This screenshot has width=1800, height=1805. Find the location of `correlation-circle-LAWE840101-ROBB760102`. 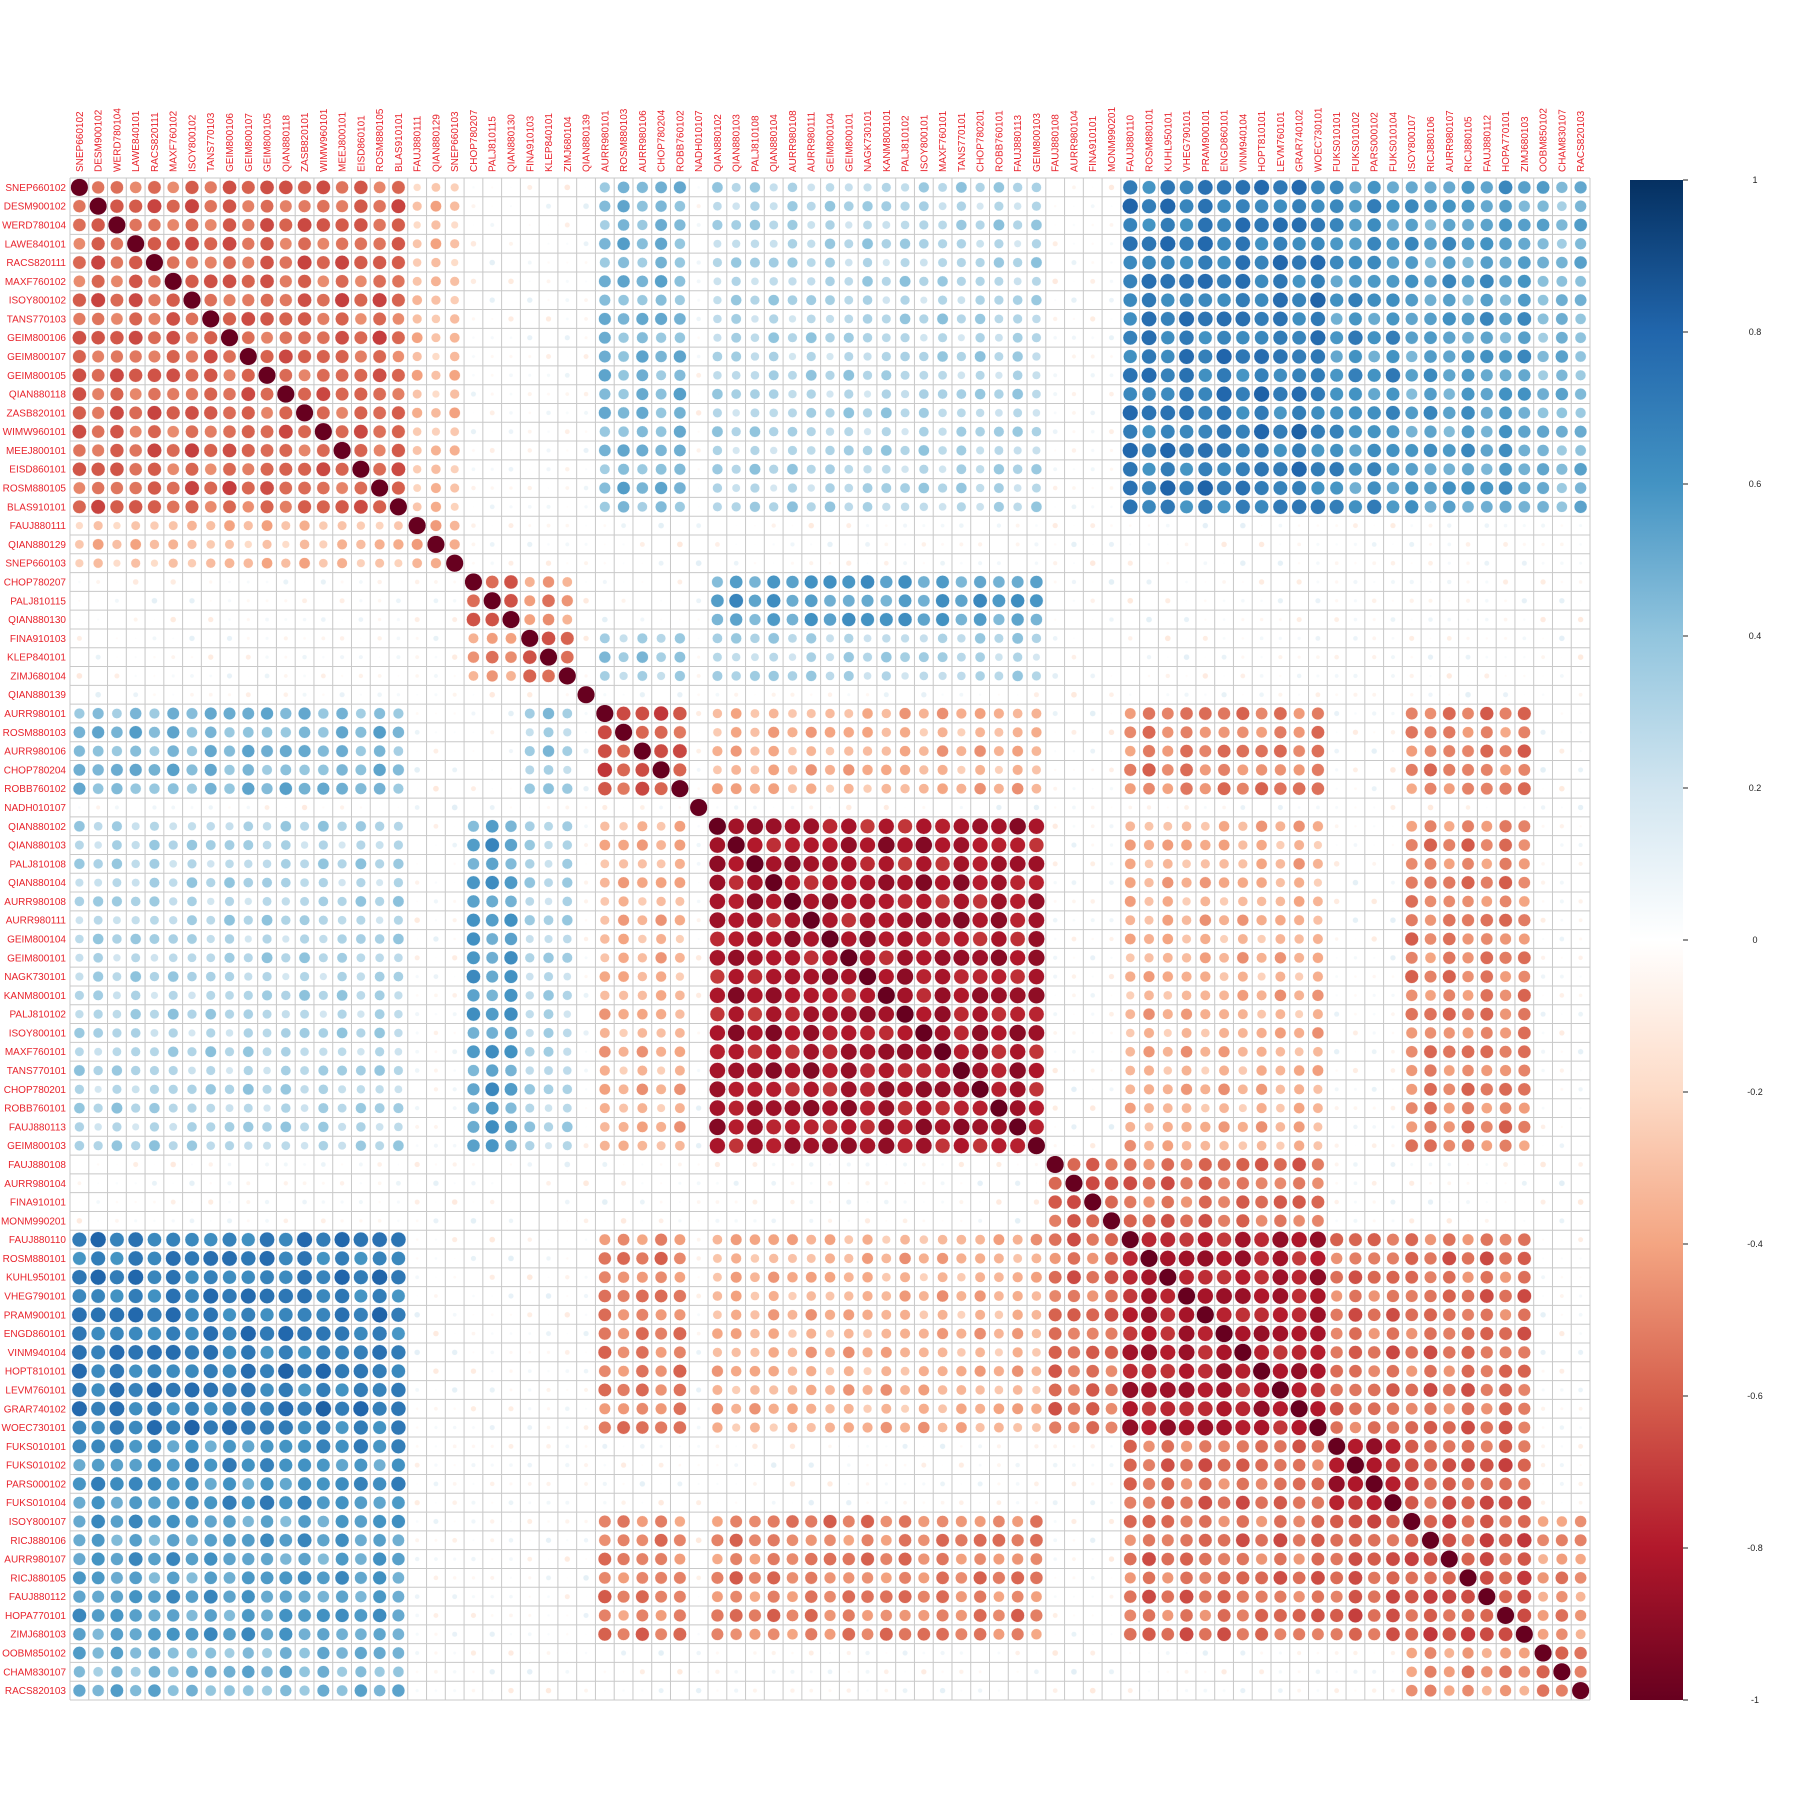

correlation-circle-LAWE840101-ROBB760102 is located at coordinates (679, 243).